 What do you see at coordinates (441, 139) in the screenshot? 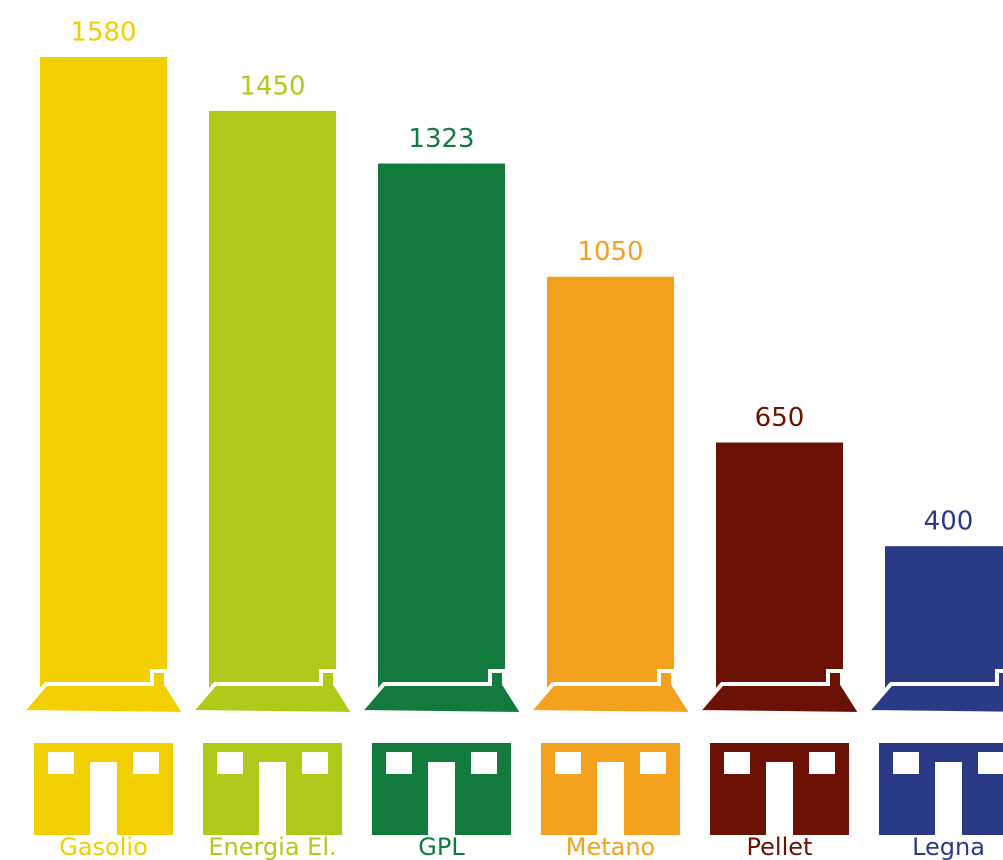
I see `value-label: 1323` at bounding box center [441, 139].